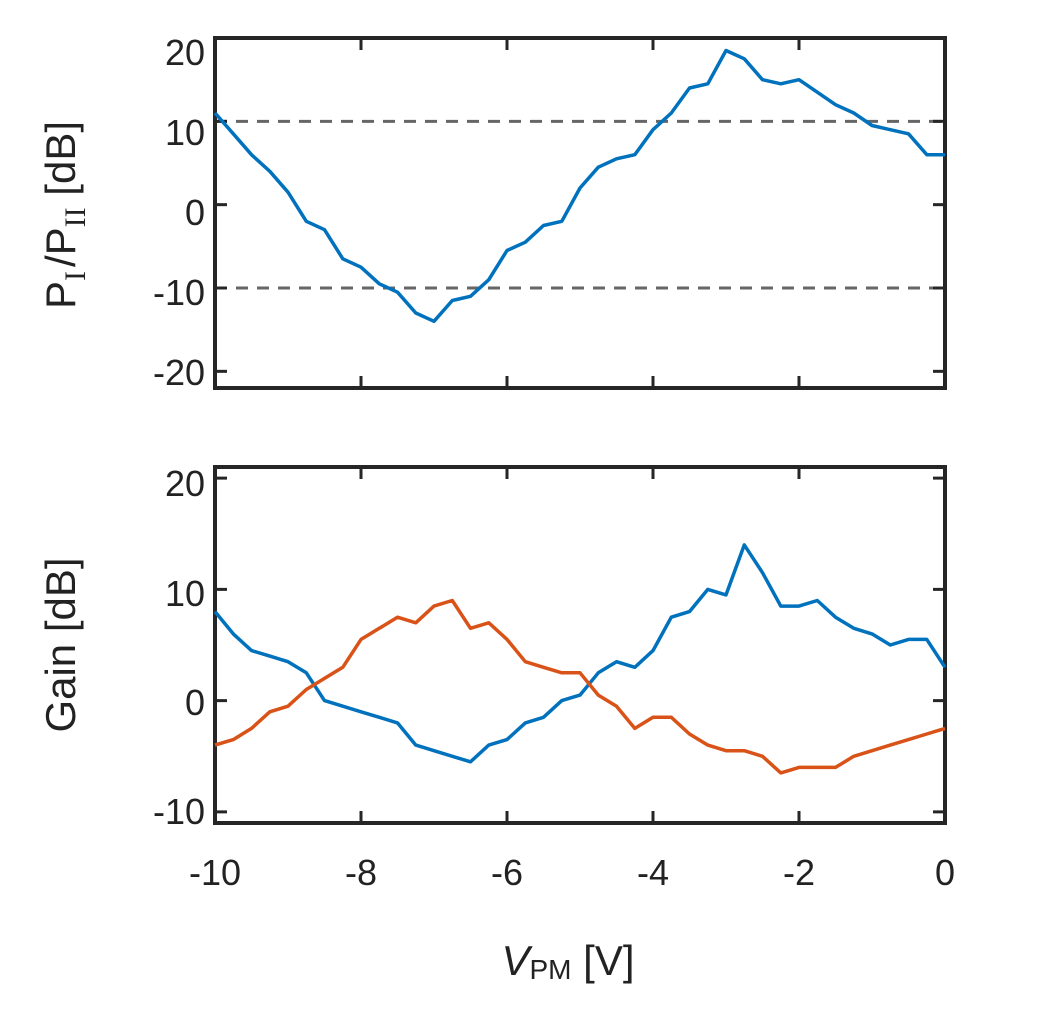  I want to click on top-ytick-label: 0, so click(195, 212).